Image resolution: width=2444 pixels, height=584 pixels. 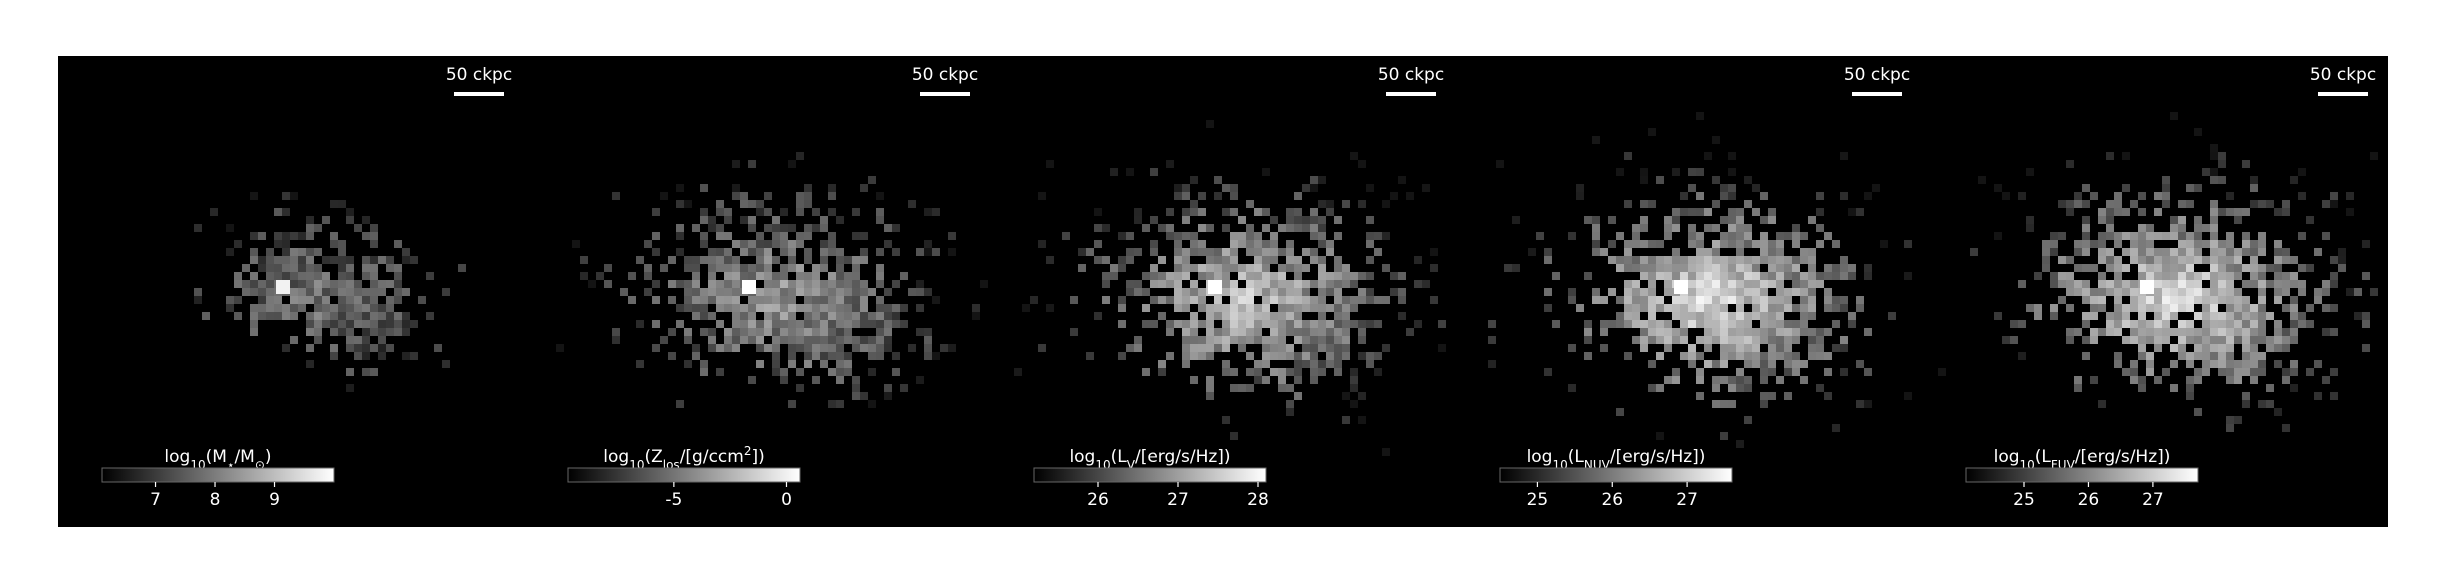 I want to click on colorbar, so click(x=2082, y=475).